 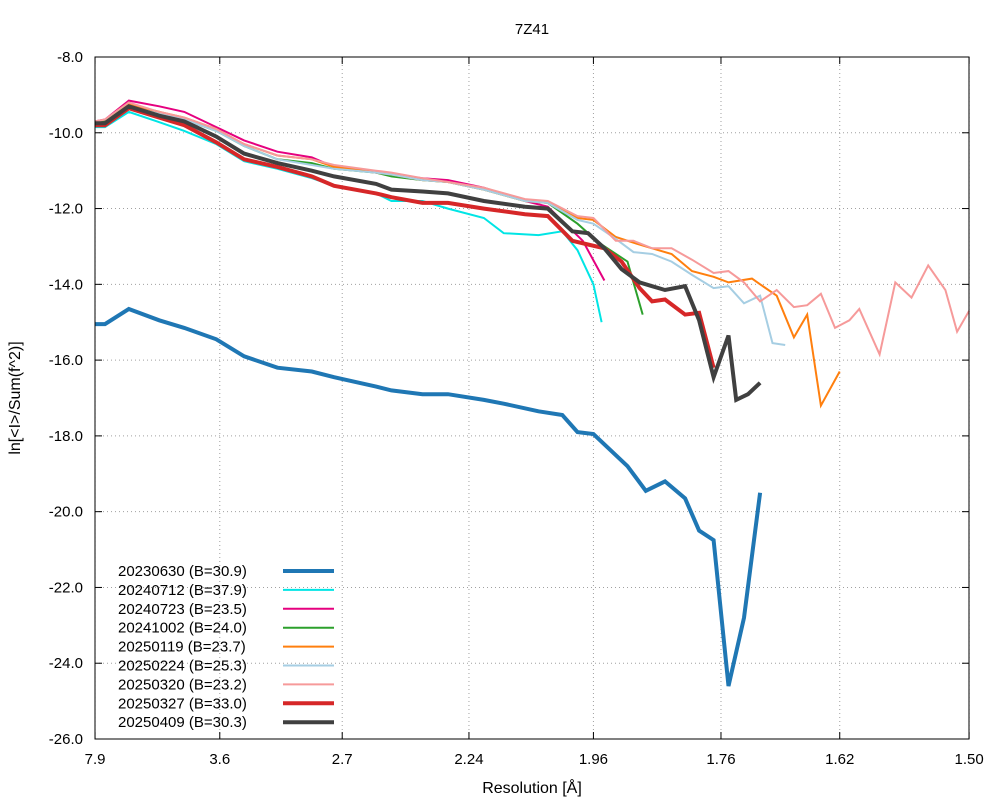 I want to click on x-tick-label: 1.76, so click(x=720, y=759).